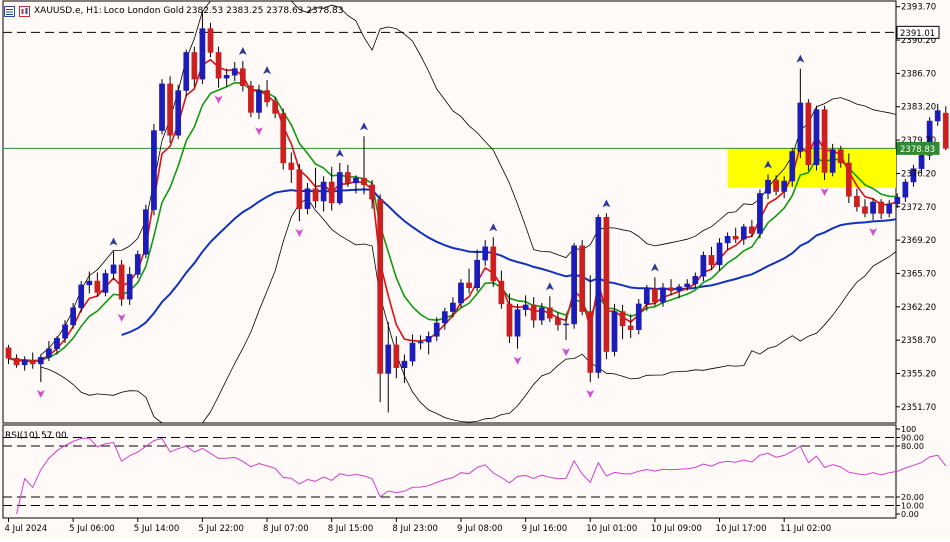 The height and width of the screenshot is (542, 950). What do you see at coordinates (918, 241) in the screenshot?
I see `price-tick-label: 2369.20` at bounding box center [918, 241].